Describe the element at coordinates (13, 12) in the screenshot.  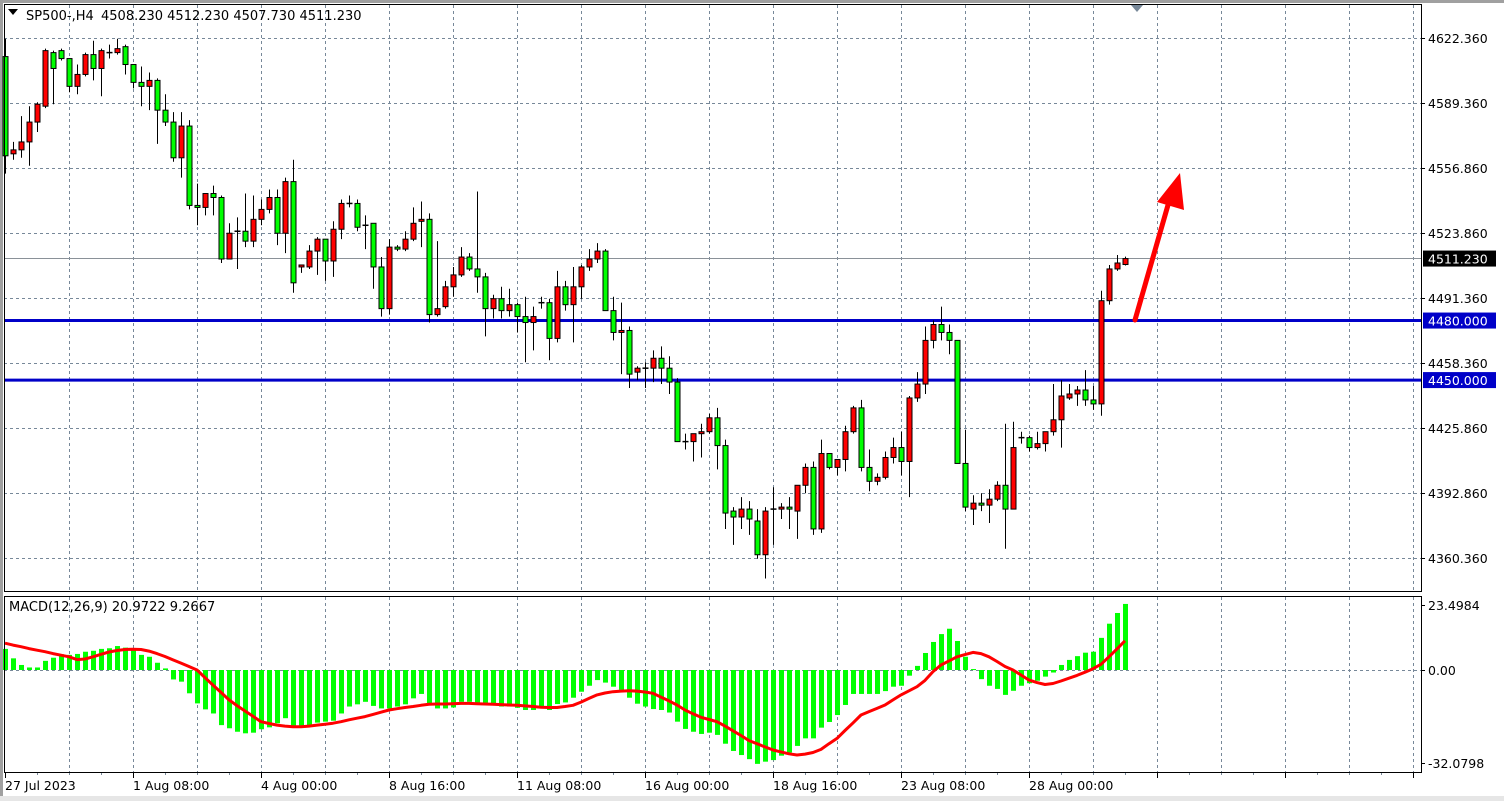
I see `symbol-menu-triangle-icon` at that location.